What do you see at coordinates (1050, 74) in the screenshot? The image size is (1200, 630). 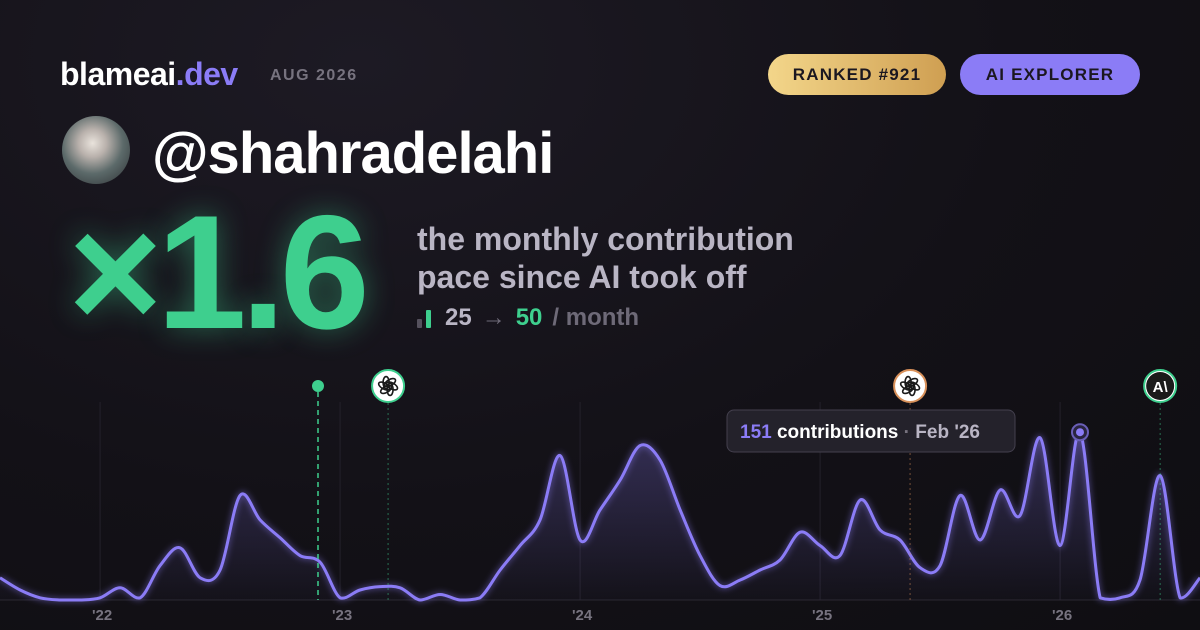 I see `tier-badge: AI EXPLORER` at bounding box center [1050, 74].